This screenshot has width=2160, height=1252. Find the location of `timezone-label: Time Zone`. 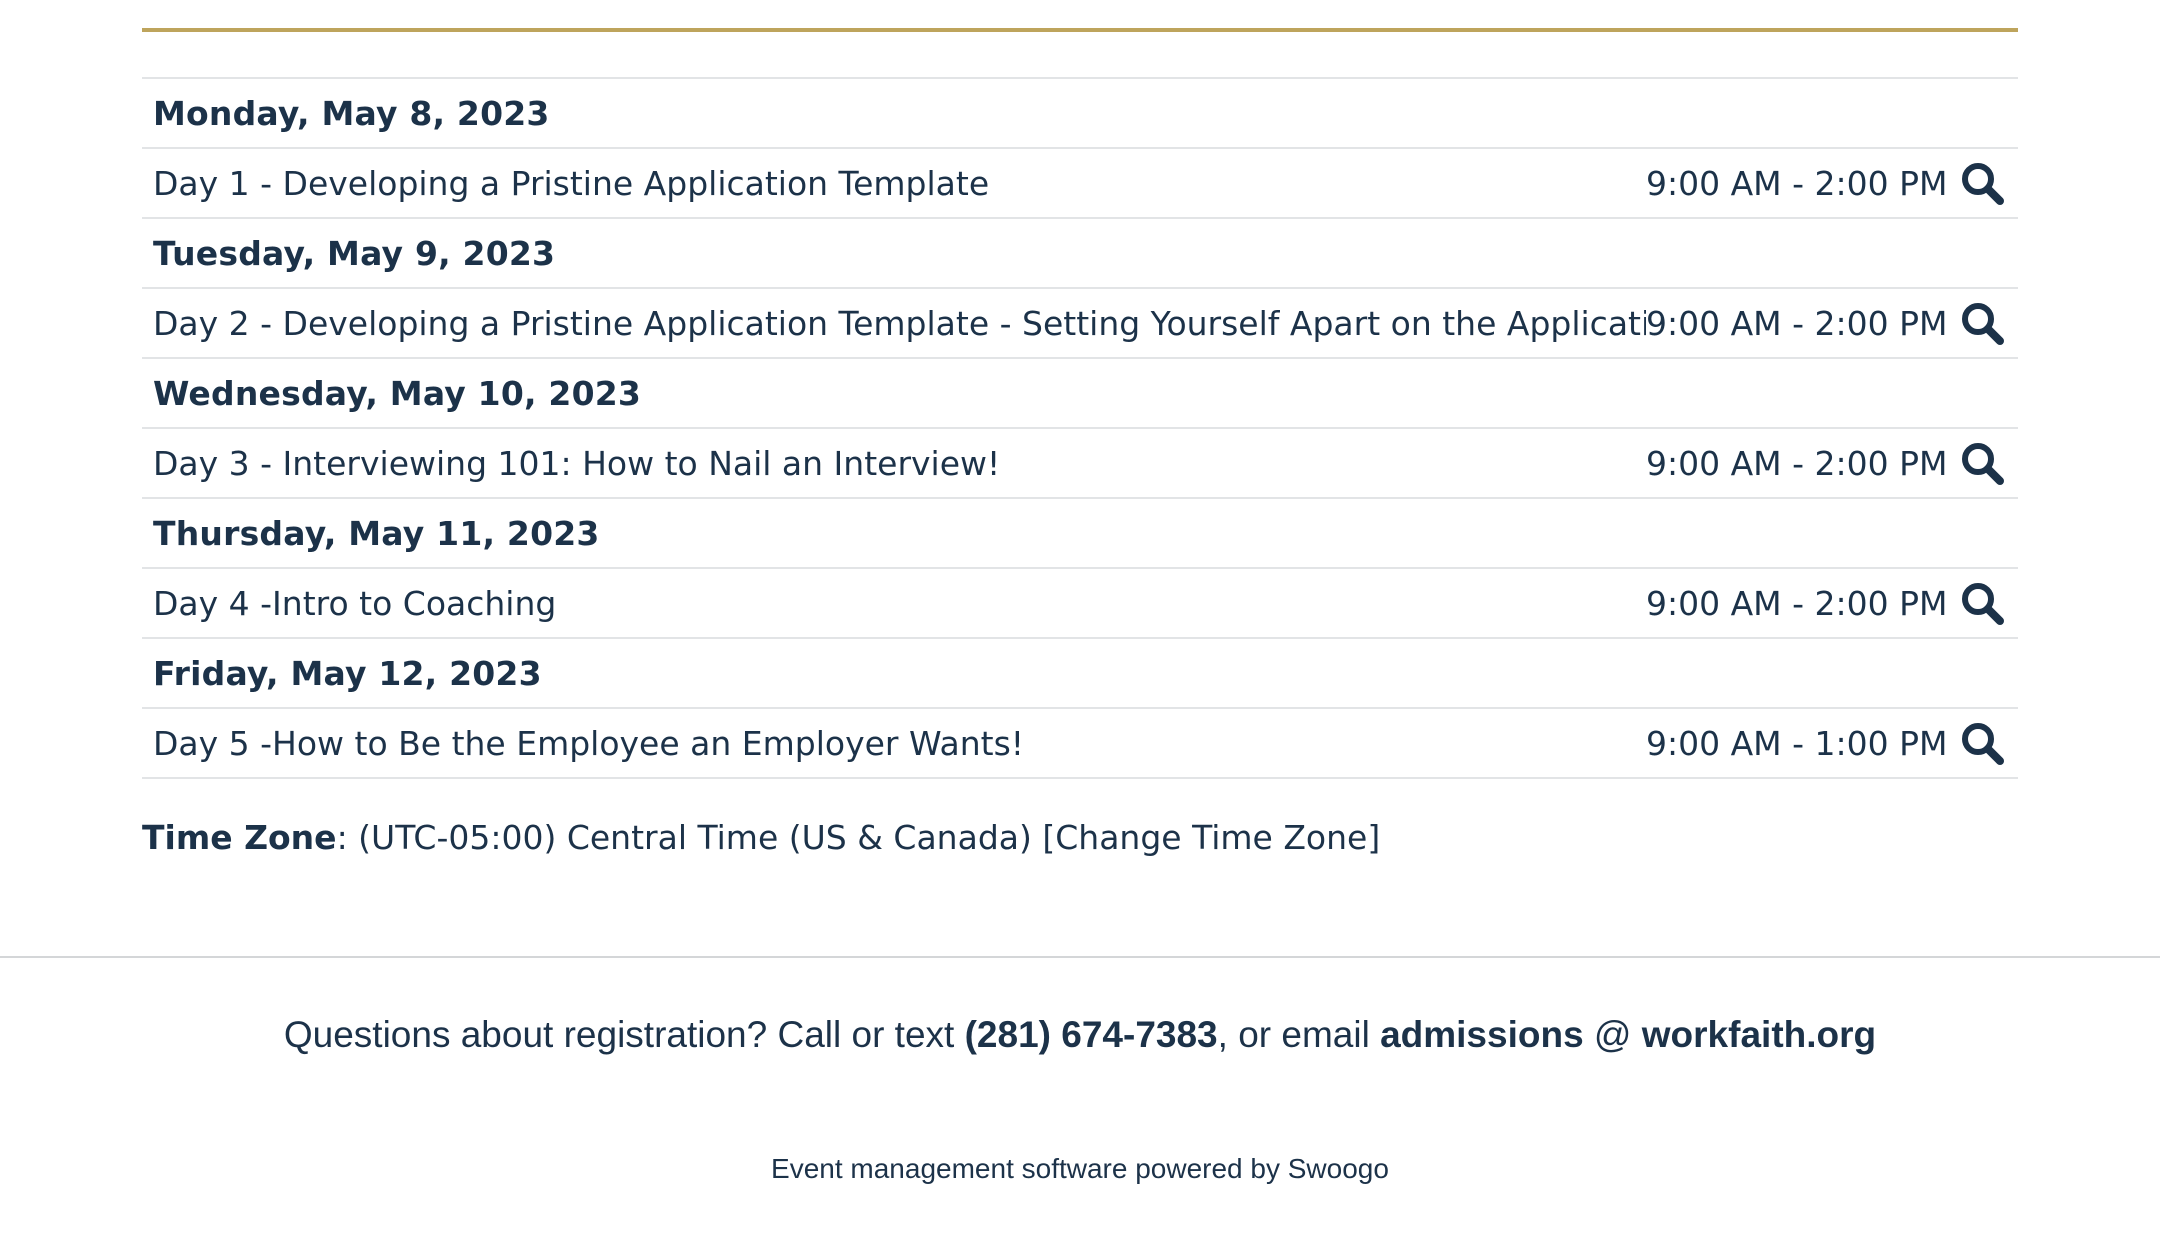

timezone-label: Time Zone is located at coordinates (239, 837).